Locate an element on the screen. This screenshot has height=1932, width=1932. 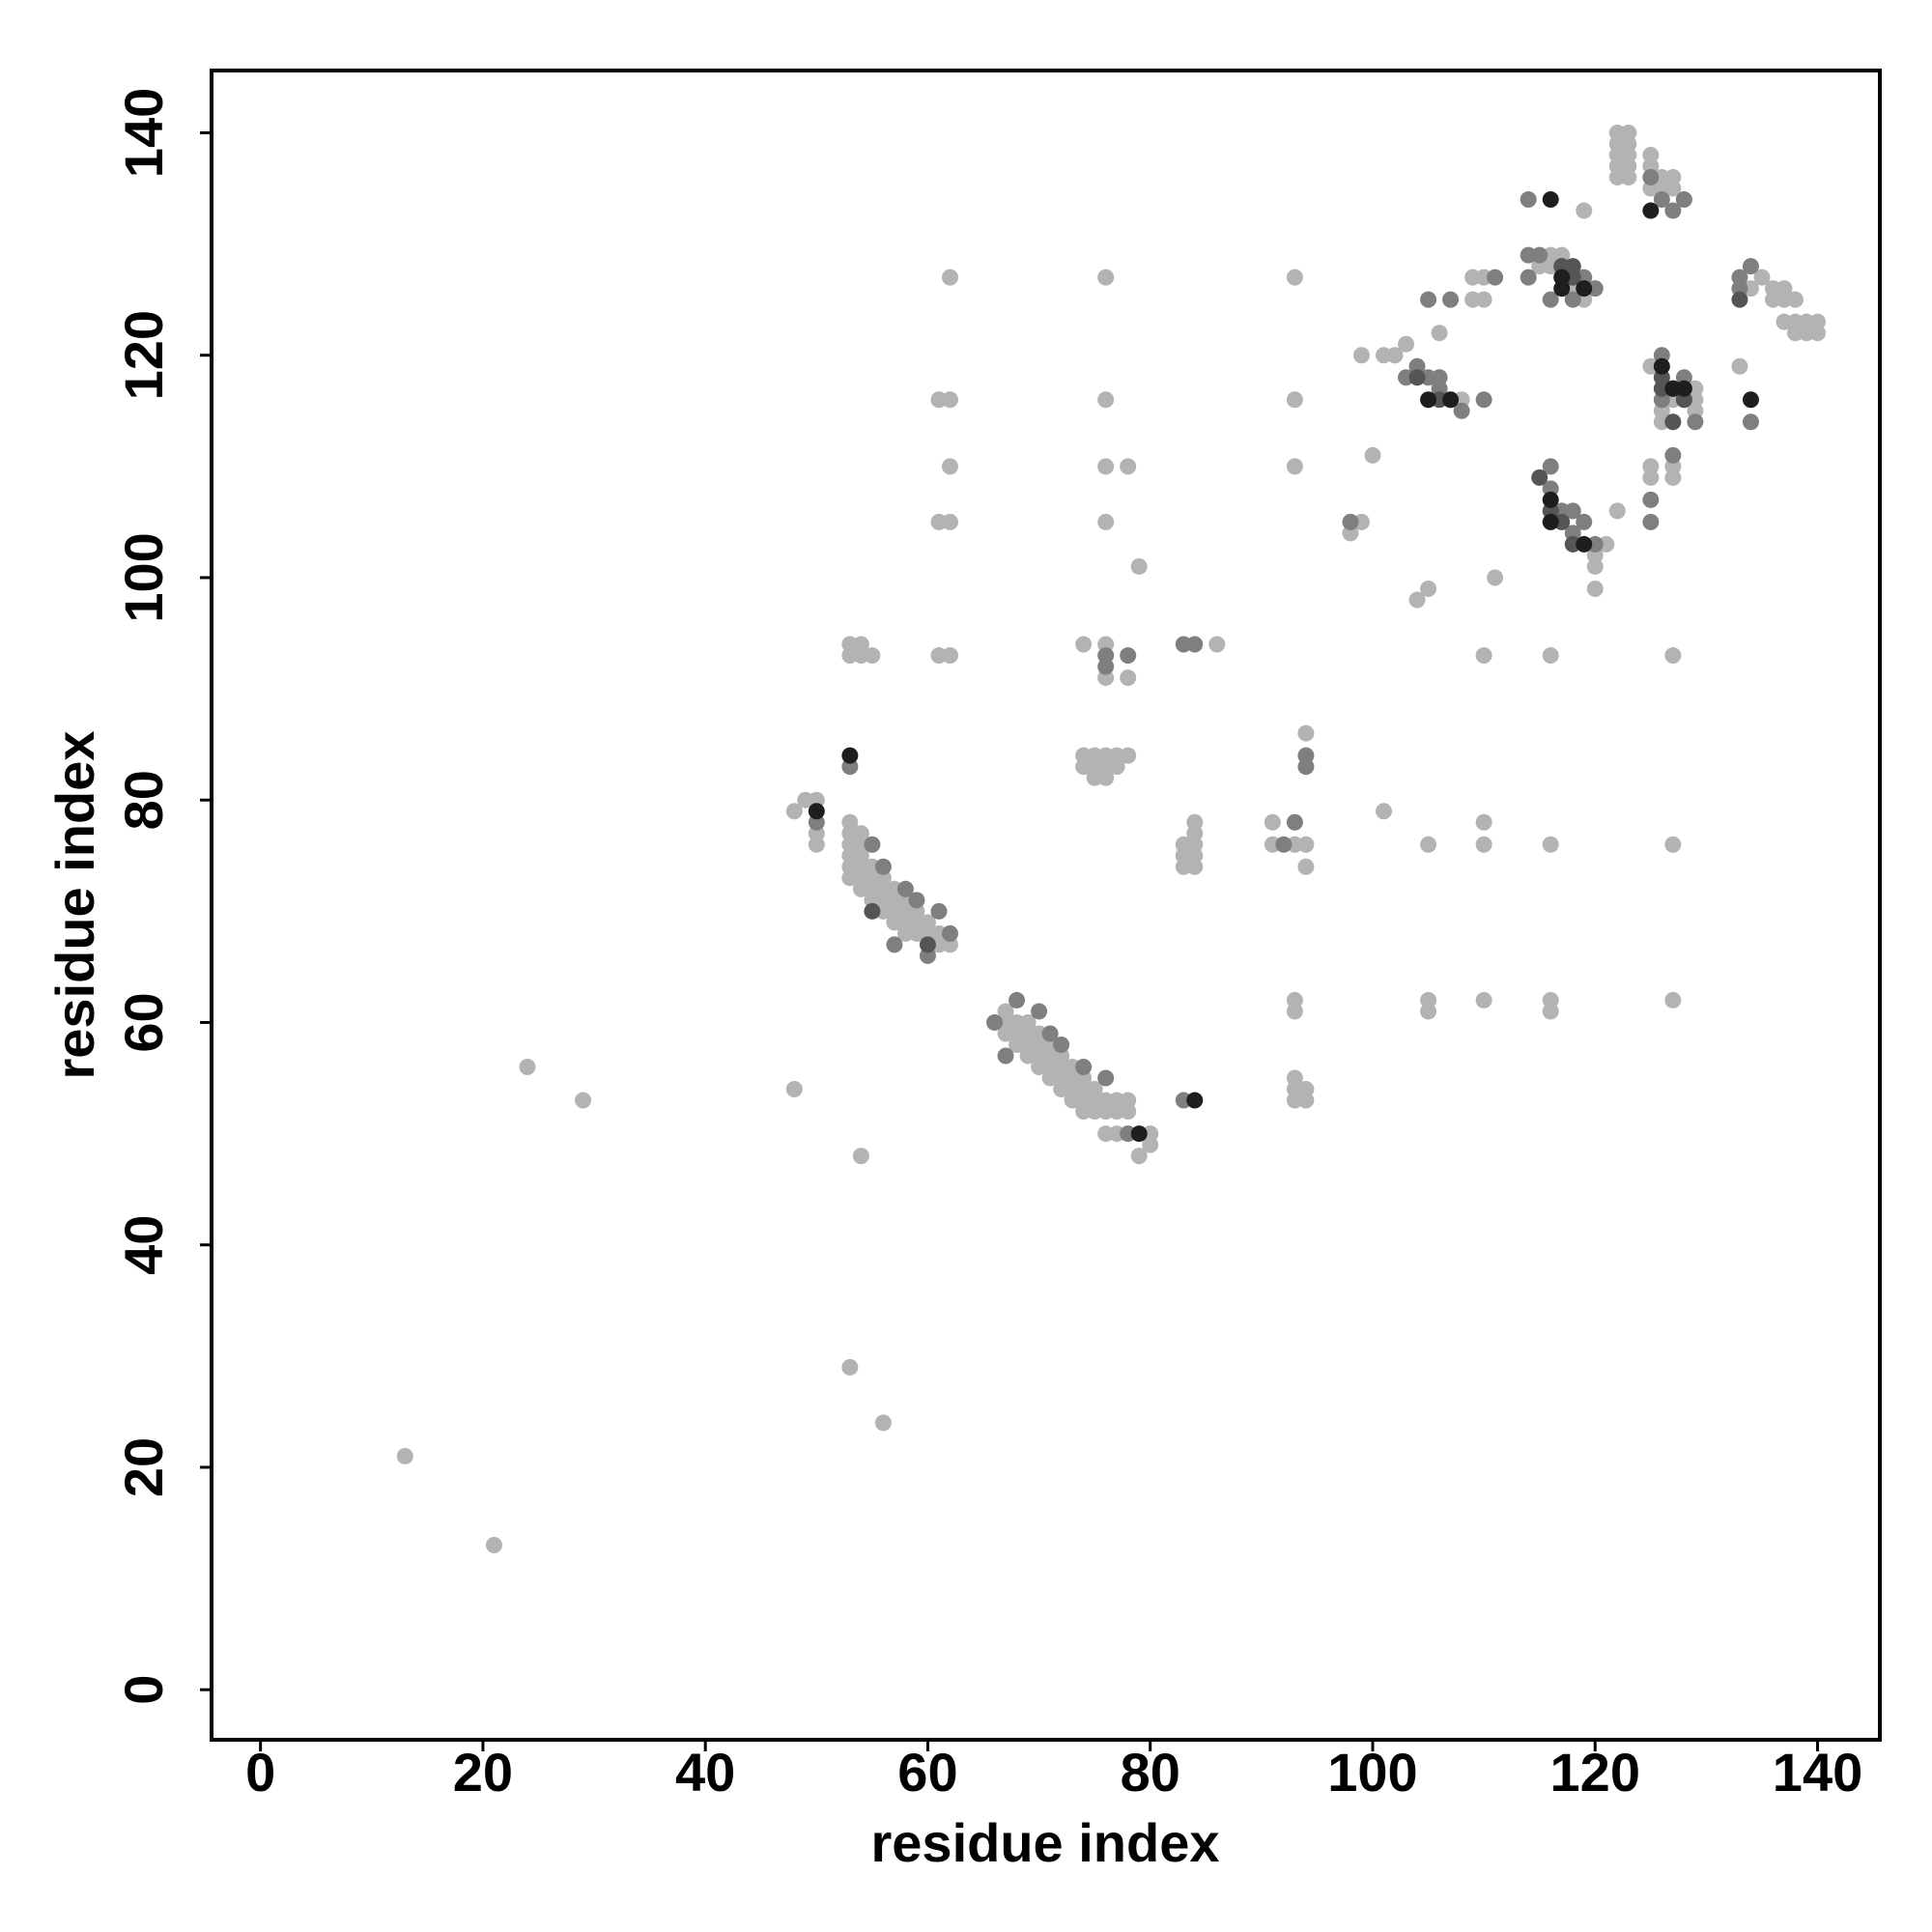
x-tick-label: 140 is located at coordinates (1817, 1772).